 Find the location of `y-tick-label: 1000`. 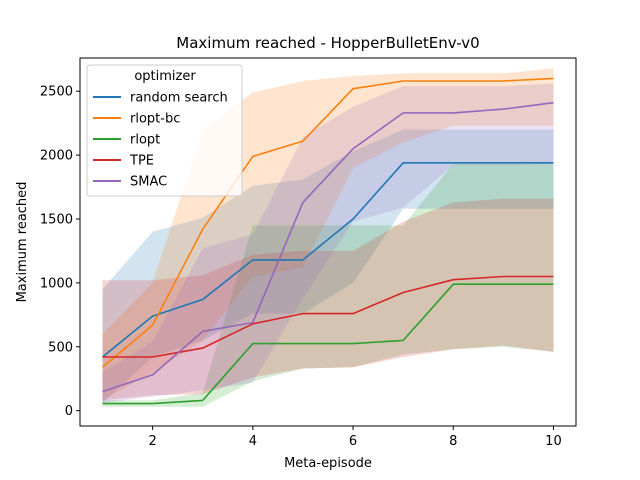

y-tick-label: 1000 is located at coordinates (56, 283).